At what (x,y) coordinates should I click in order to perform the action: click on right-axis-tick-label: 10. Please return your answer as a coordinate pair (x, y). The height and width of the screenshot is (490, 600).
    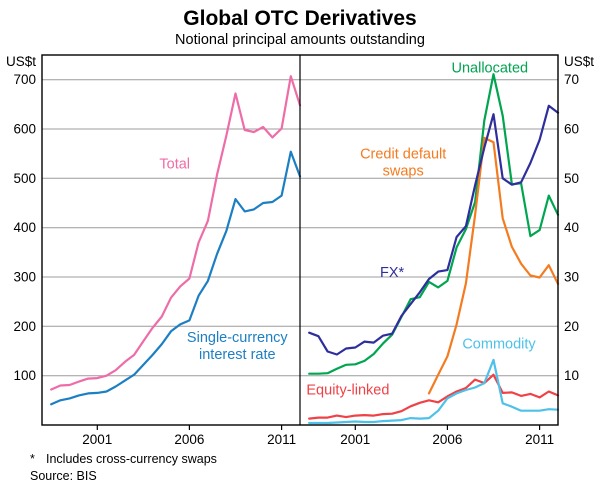
    Looking at the image, I should click on (571, 375).